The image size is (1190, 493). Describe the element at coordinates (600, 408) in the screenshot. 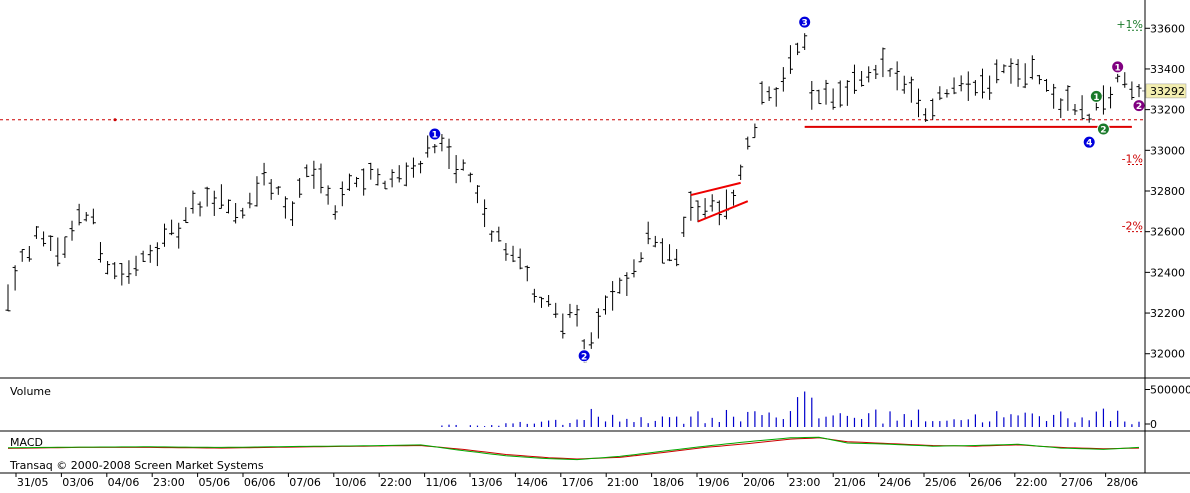

I see `volume-panel: Volume 500000 0` at that location.